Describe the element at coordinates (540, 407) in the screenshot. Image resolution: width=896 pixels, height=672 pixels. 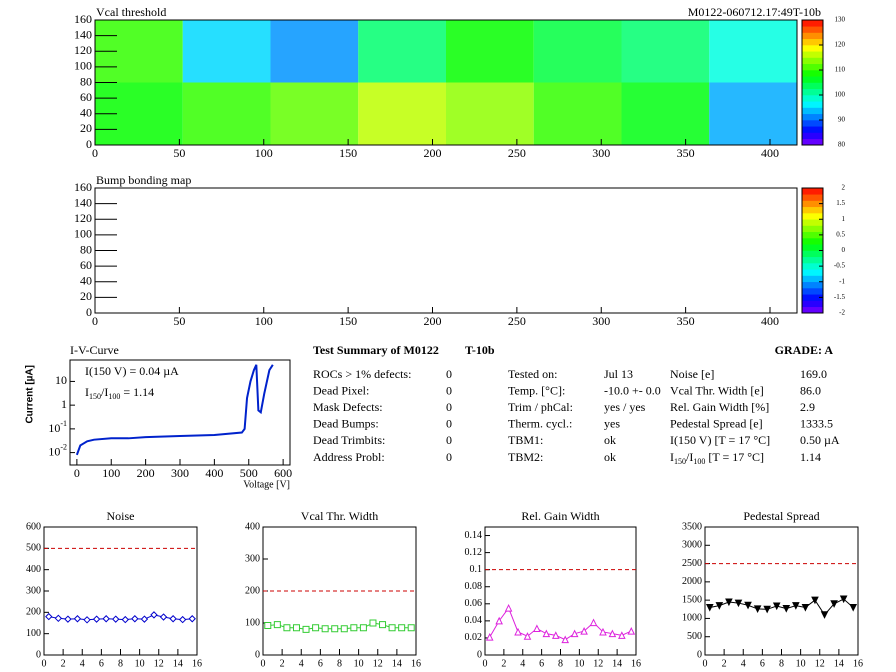
I see `summary-label: Trim / phCal:` at that location.